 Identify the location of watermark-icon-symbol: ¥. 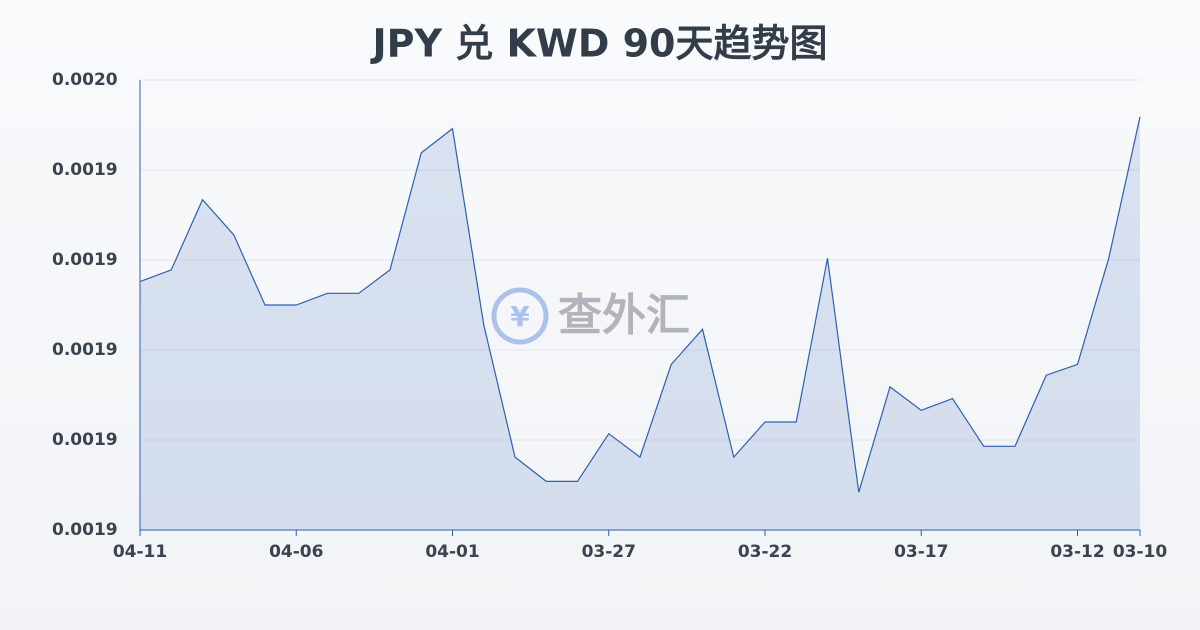
(520, 316).